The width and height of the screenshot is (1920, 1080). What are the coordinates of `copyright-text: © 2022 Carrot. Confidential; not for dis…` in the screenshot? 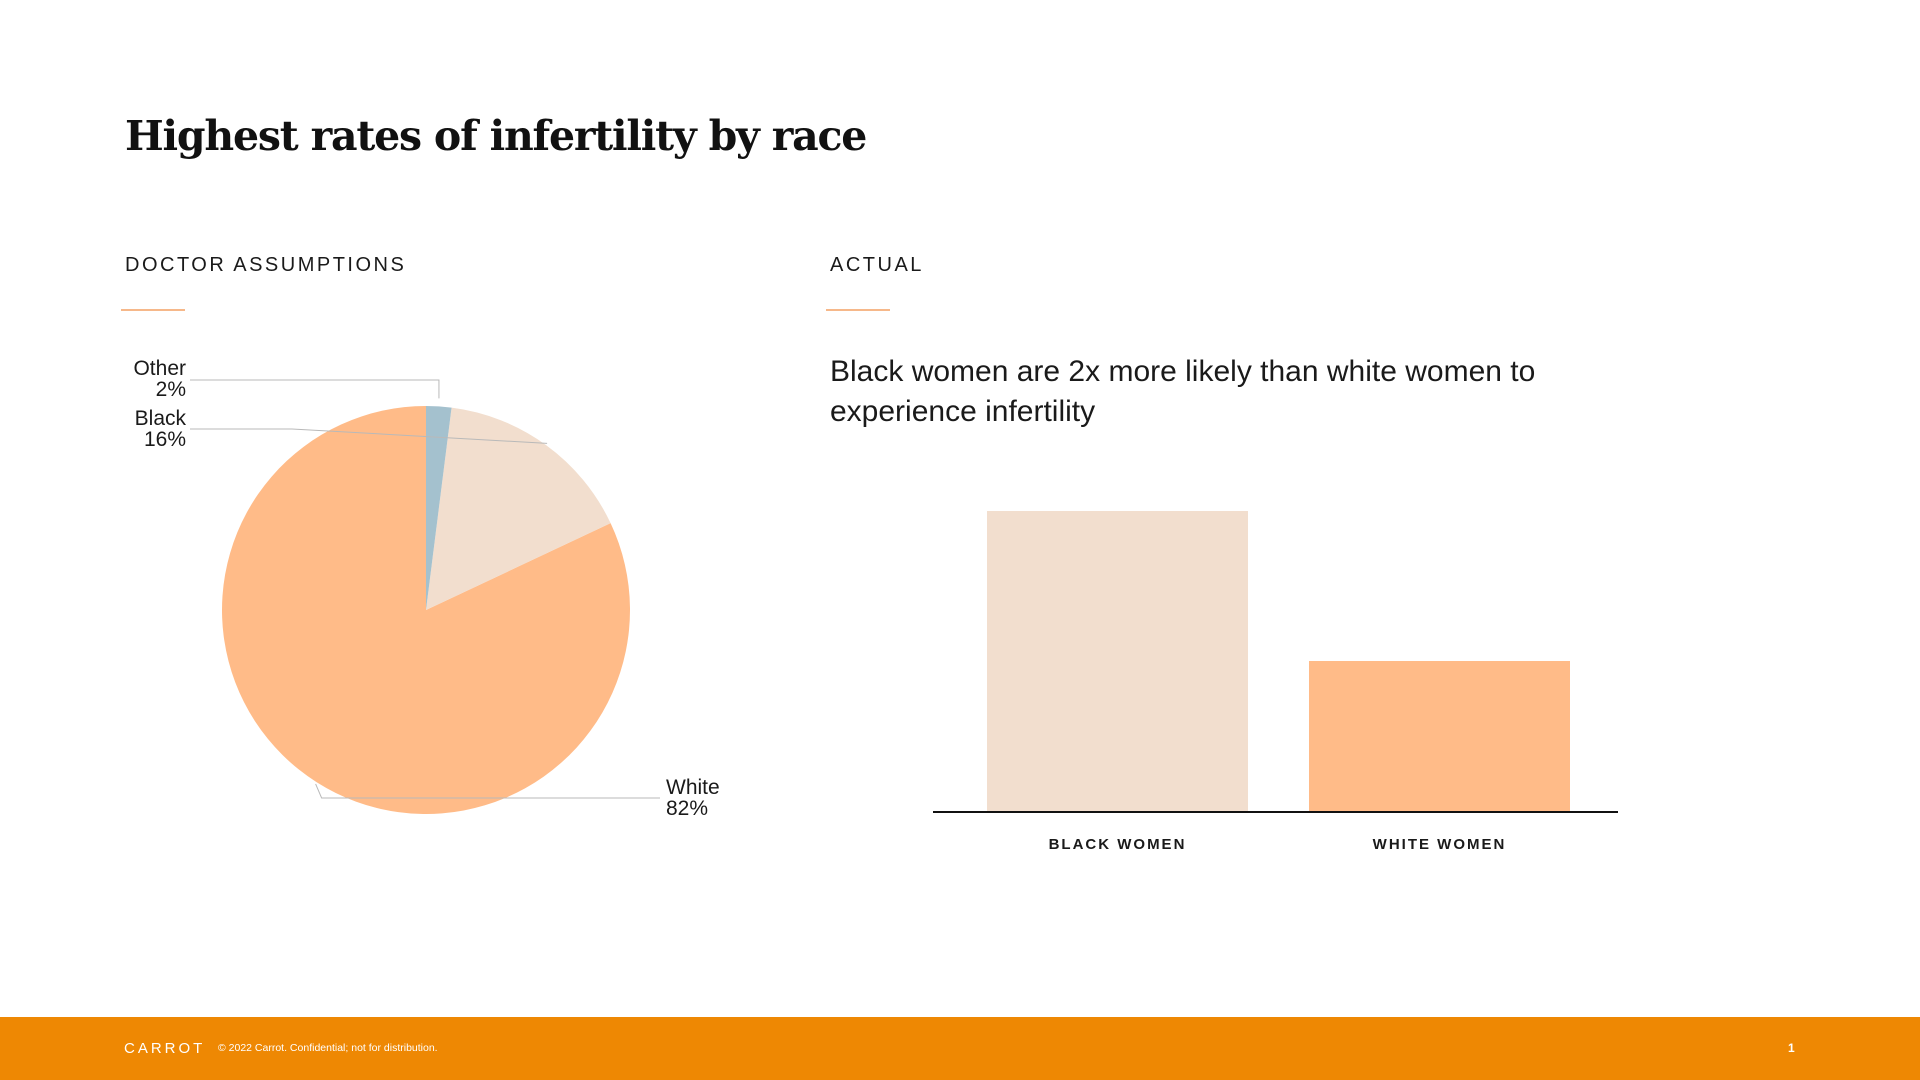 It's located at (328, 1048).